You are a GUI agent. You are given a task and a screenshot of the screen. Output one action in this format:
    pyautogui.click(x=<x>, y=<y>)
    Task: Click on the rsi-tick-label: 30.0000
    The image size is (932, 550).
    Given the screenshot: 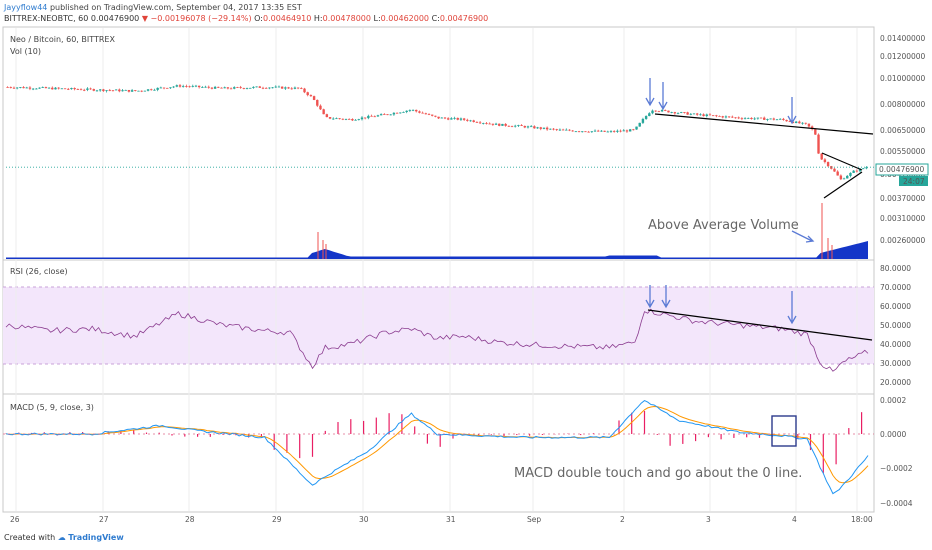 What is the action you would take?
    pyautogui.click(x=895, y=363)
    